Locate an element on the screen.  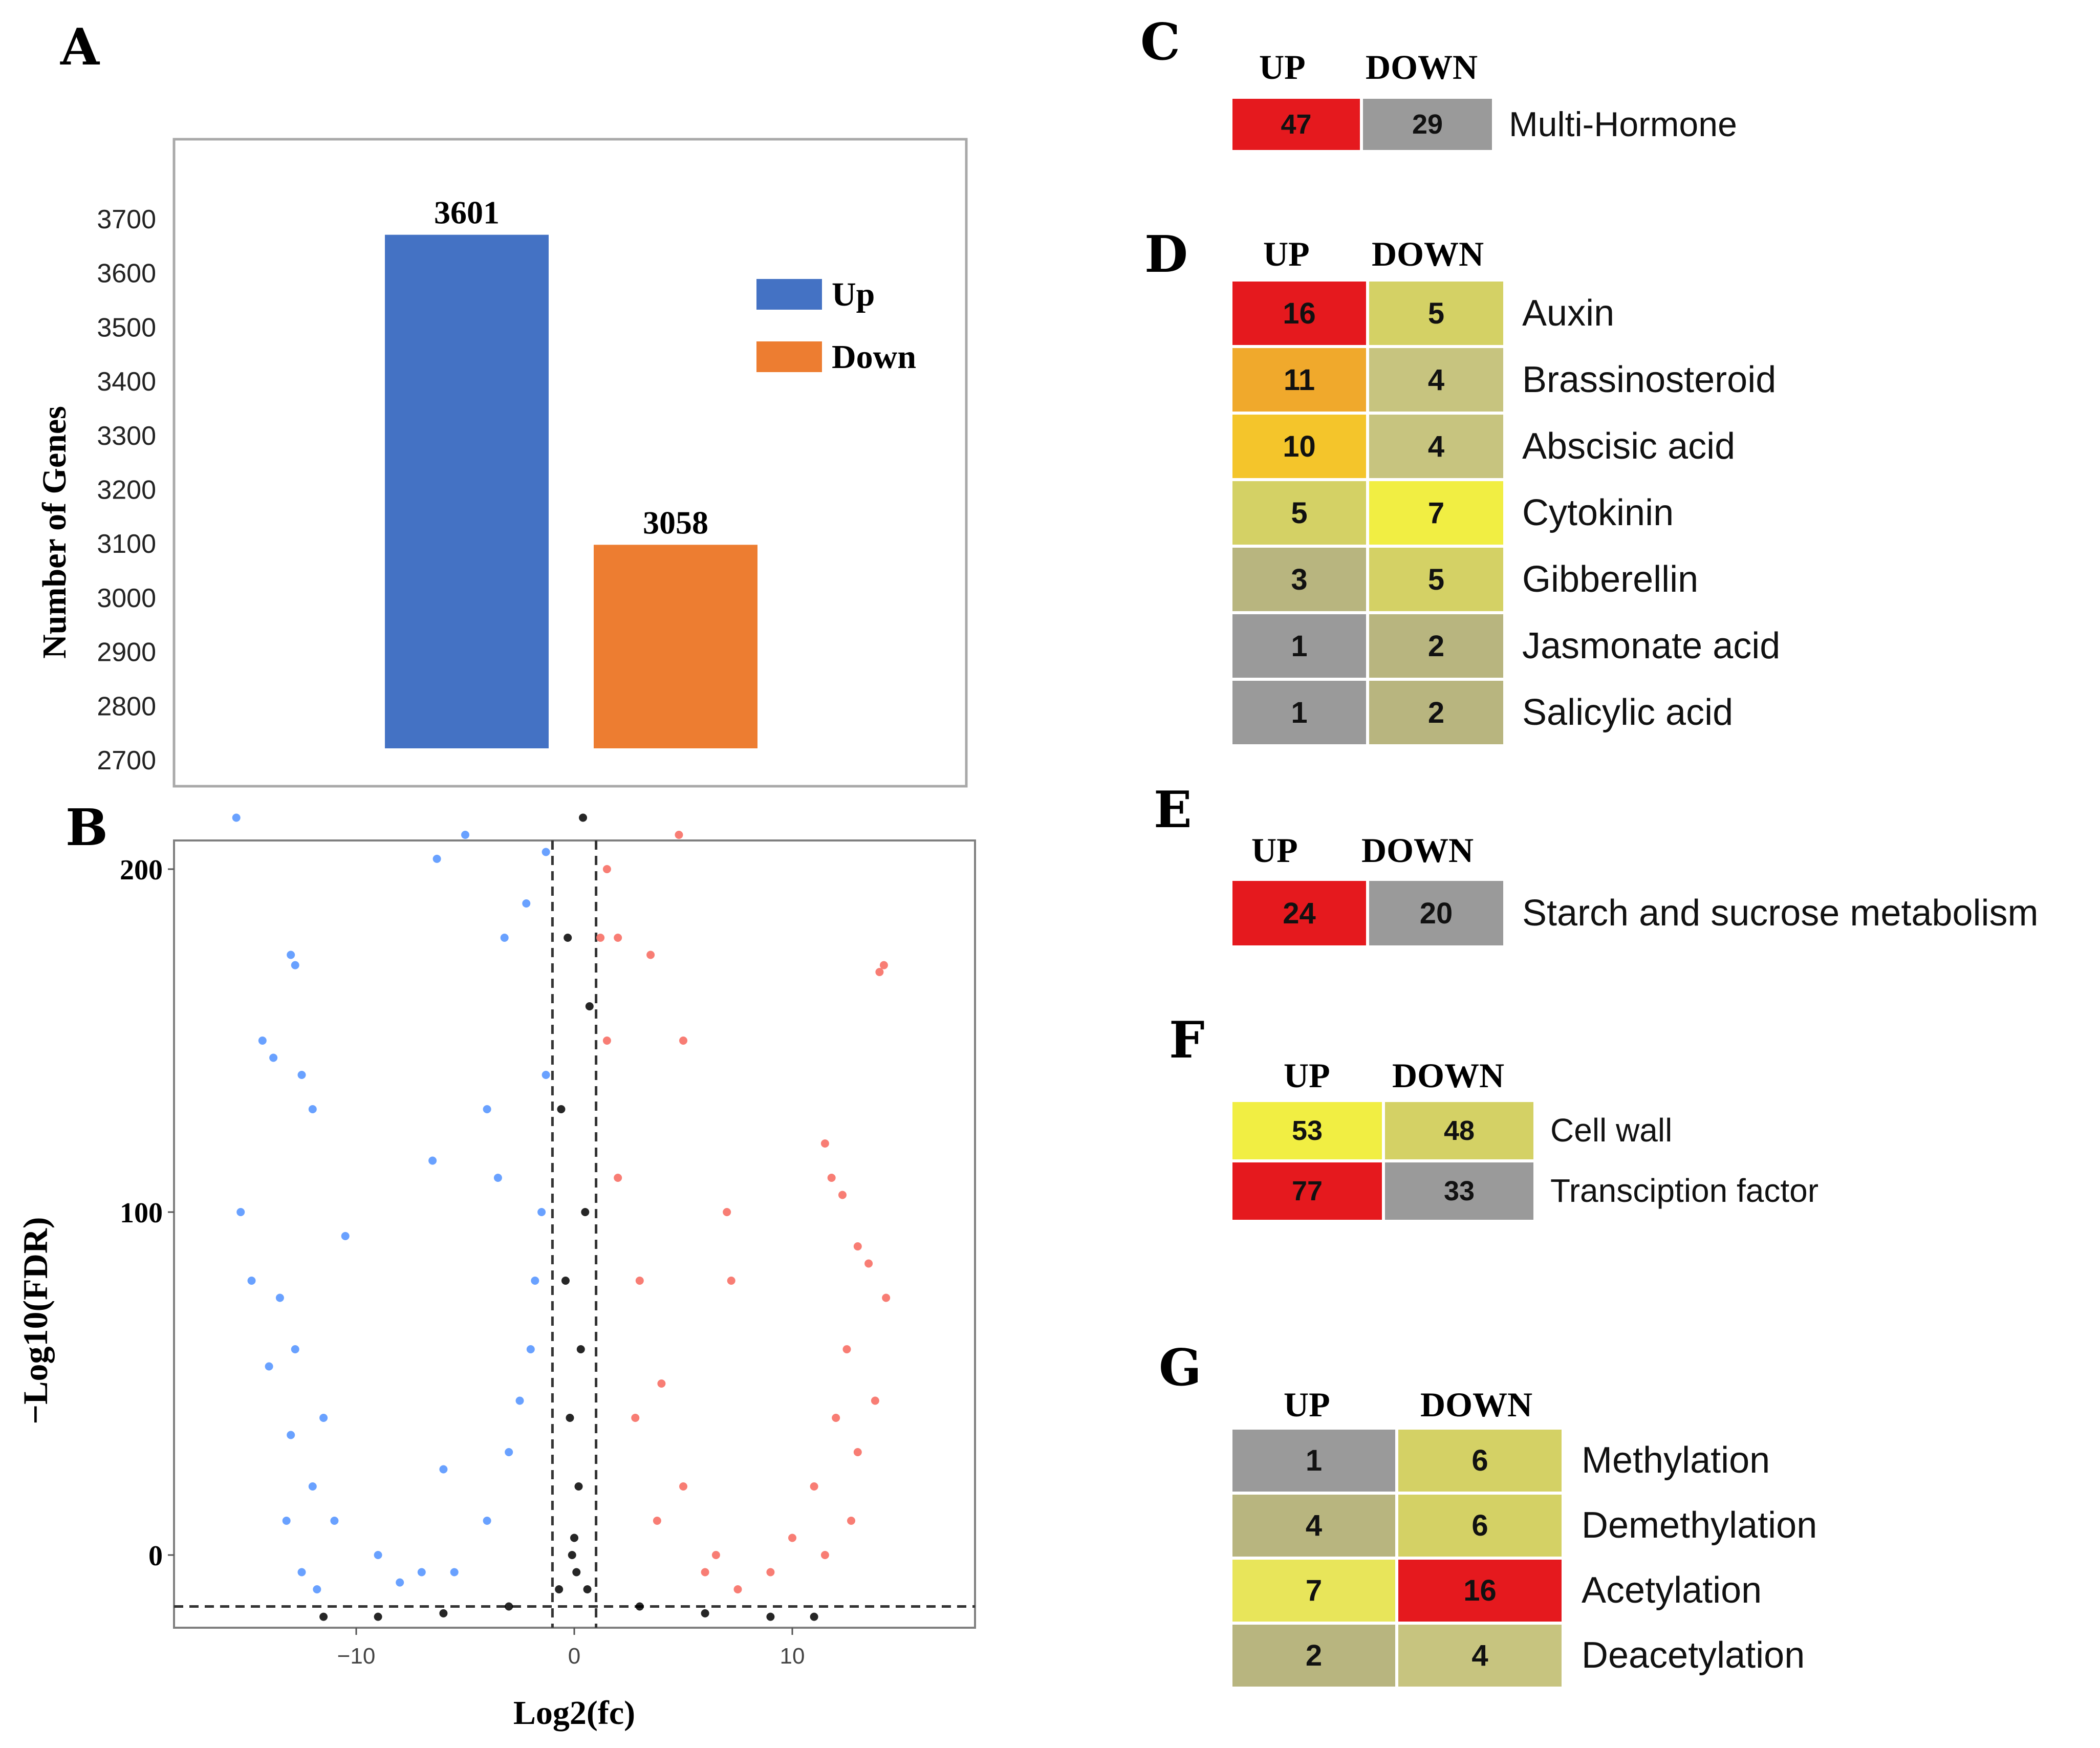
series-ns is located at coordinates (568, 1217).